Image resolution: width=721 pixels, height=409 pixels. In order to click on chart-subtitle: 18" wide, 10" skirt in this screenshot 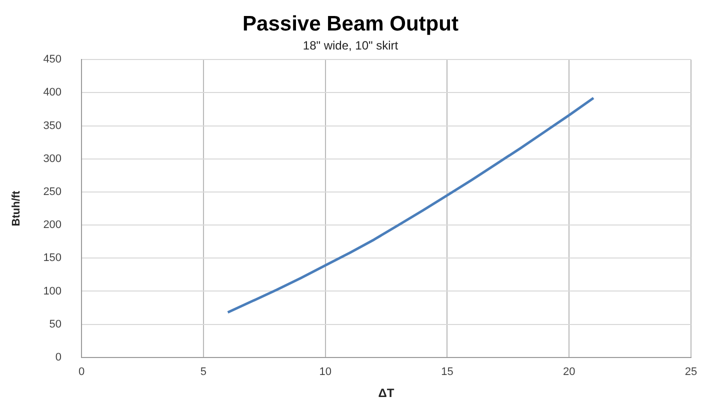, I will do `click(350, 45)`.